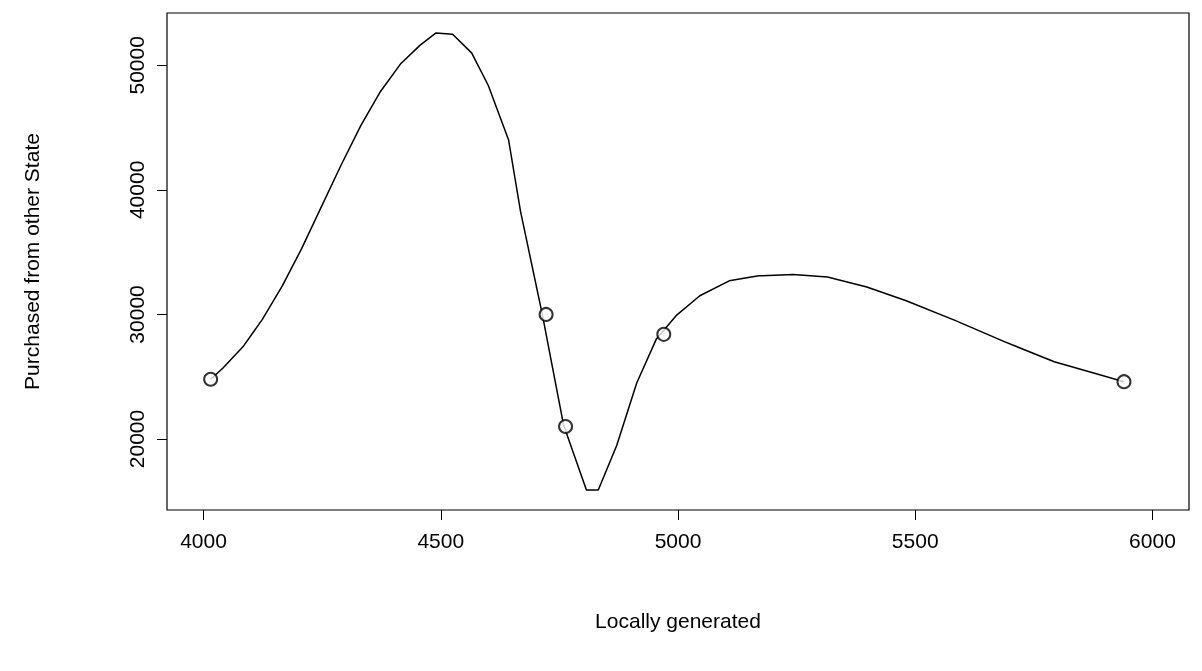  What do you see at coordinates (1152, 540) in the screenshot?
I see `x-tick-label: 6000` at bounding box center [1152, 540].